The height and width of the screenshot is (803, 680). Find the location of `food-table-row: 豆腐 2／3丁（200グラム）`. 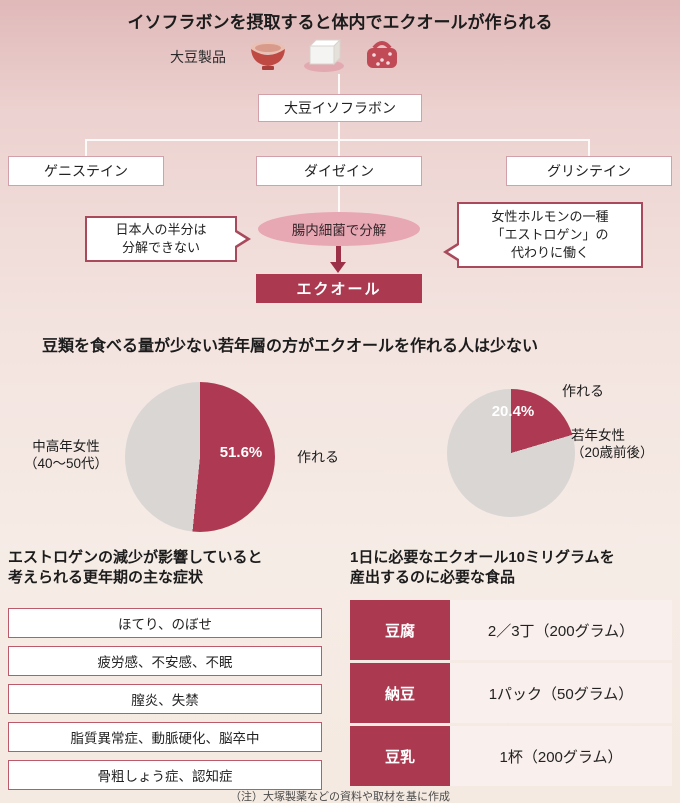

food-table-row: 豆腐 2／3丁（200グラム） is located at coordinates (511, 630).